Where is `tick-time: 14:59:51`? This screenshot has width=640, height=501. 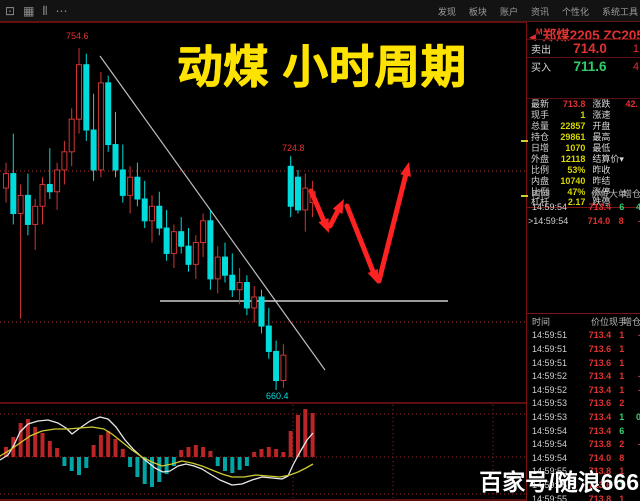
tick-time: 14:59:51 is located at coordinates (550, 362).